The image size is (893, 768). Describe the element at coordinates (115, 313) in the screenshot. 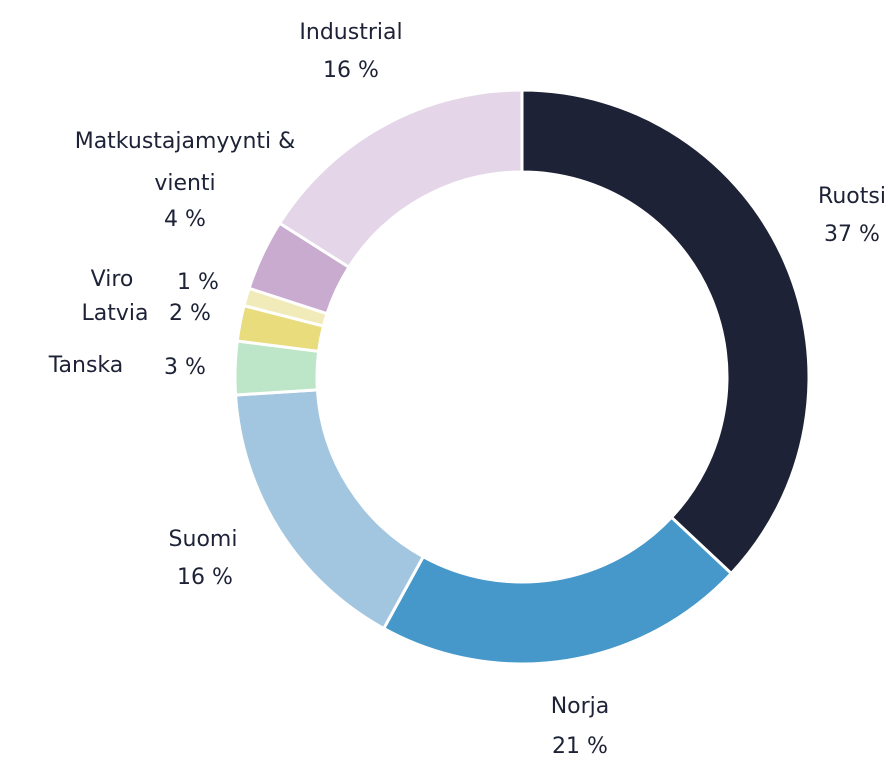

I see `slice-label: Latvia` at that location.